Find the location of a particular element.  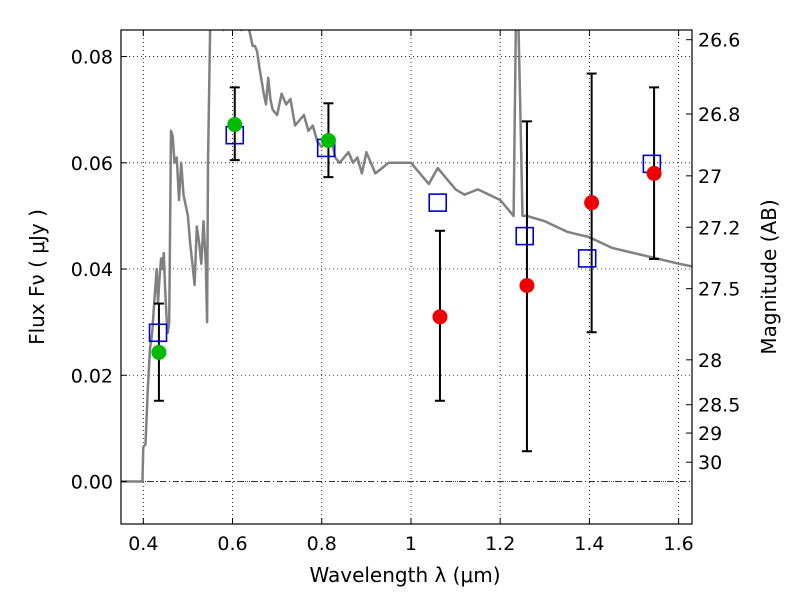

magnitude-tick-label: 27.2 is located at coordinates (719, 228).